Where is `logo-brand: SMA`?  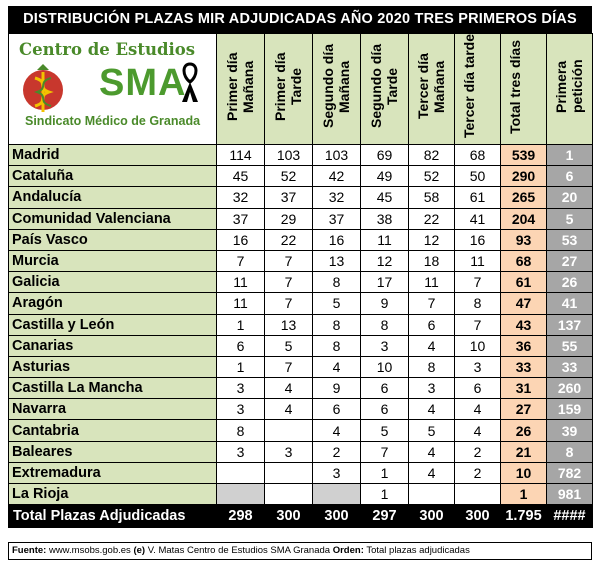 logo-brand: SMA is located at coordinates (143, 83).